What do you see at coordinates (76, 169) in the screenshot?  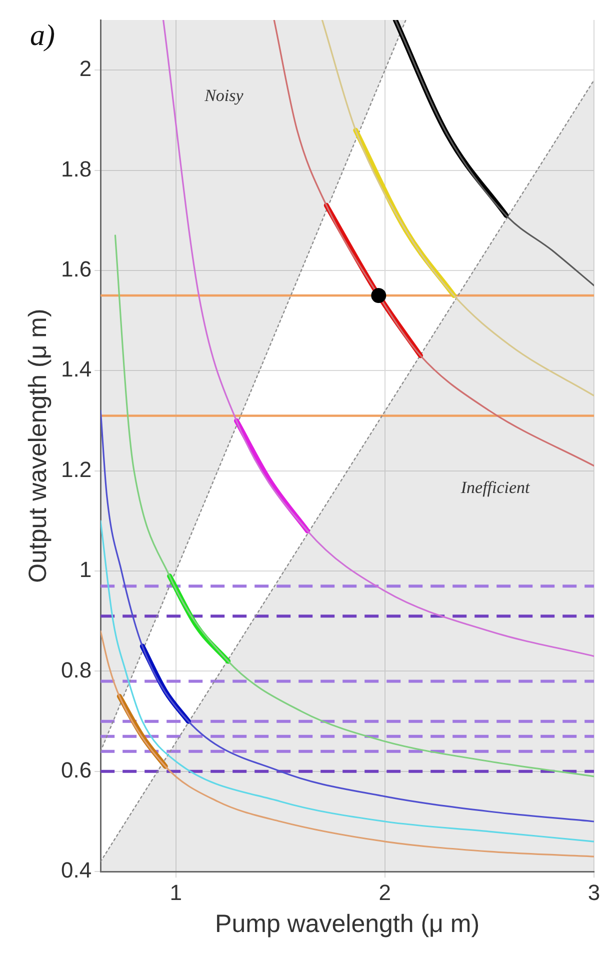 I see `y-tick-label: 1.8` at bounding box center [76, 169].